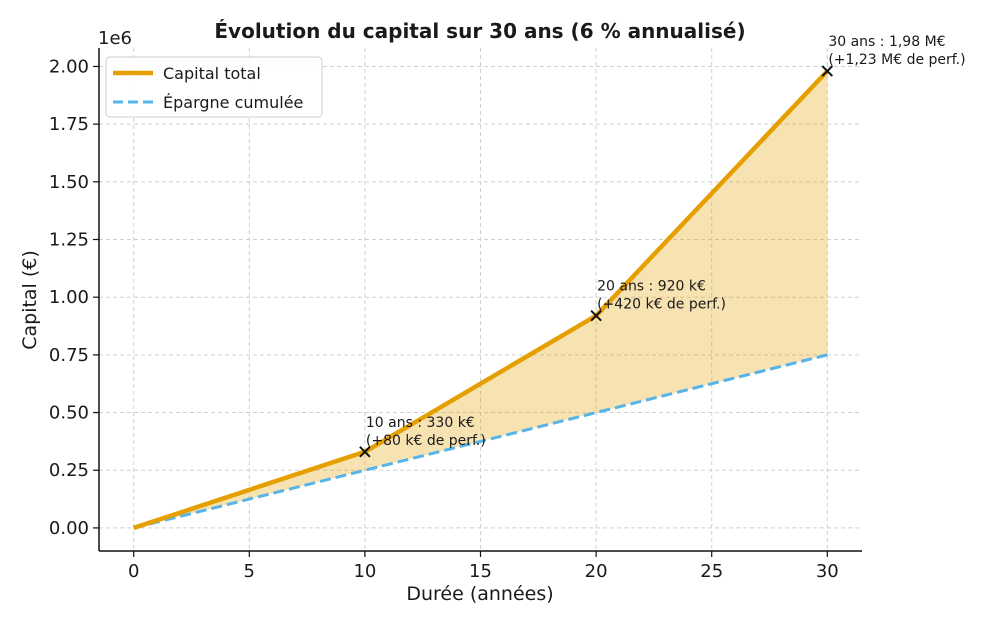 The height and width of the screenshot is (625, 1000). Describe the element at coordinates (480, 571) in the screenshot. I see `x-tick-label: 15` at that location.